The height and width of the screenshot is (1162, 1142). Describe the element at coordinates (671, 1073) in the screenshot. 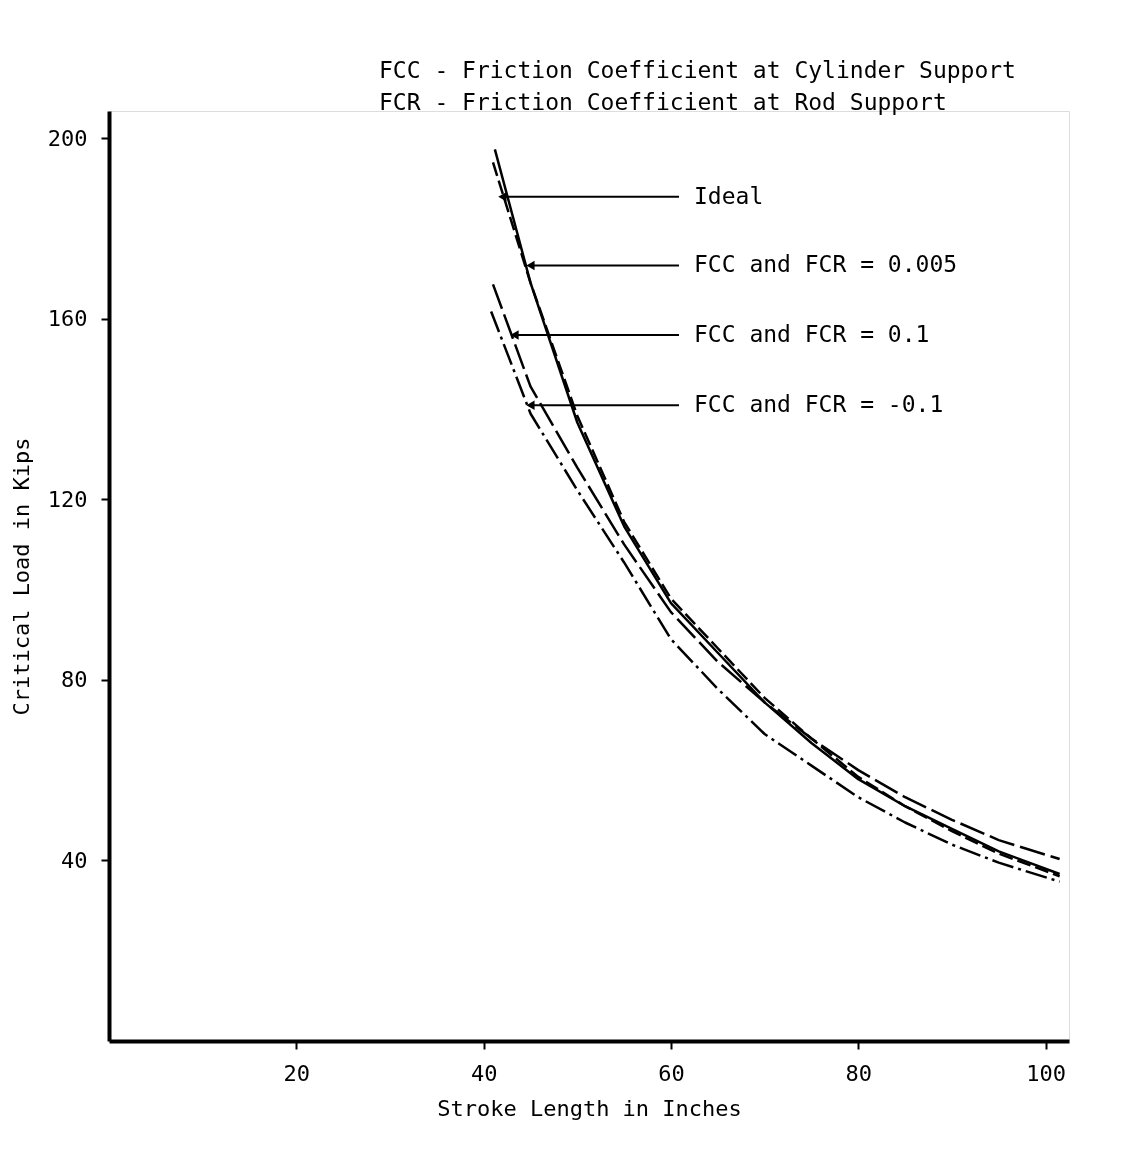

I see `x-tick-label: 60` at that location.